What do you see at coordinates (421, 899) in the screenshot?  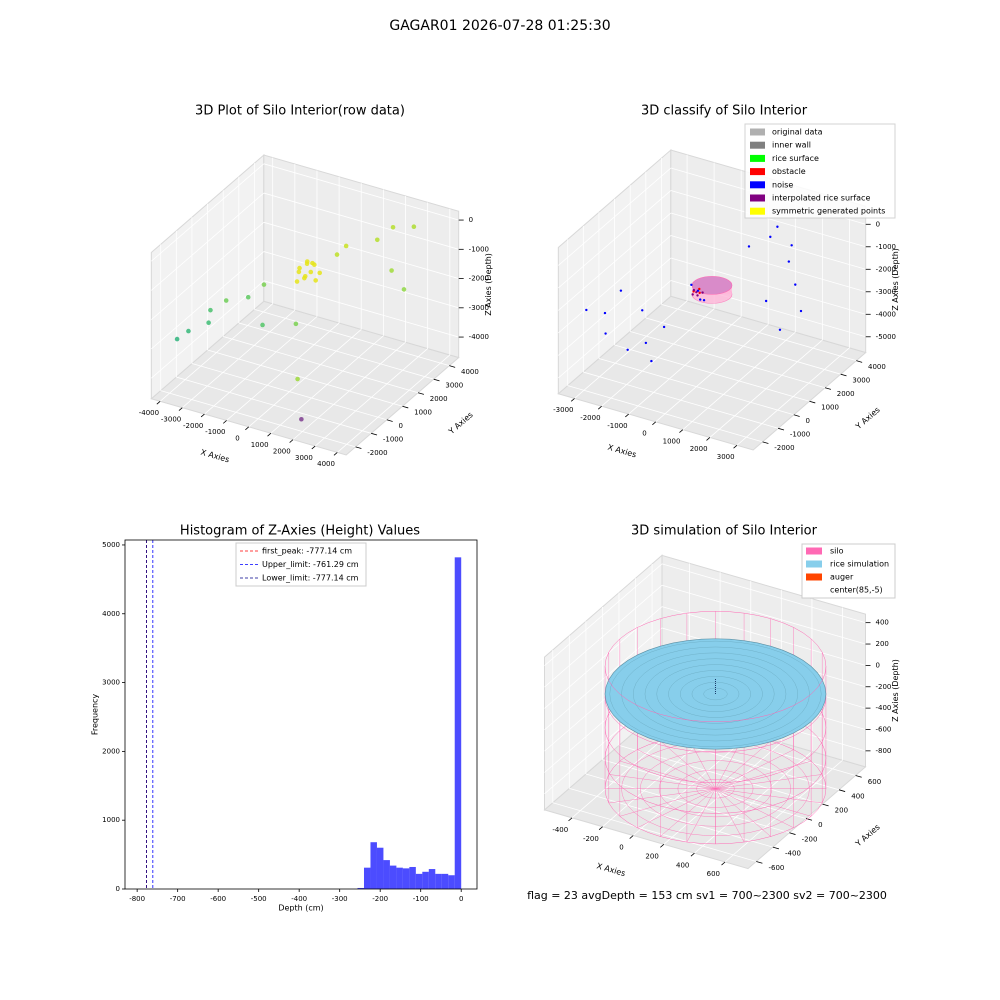 I see `x-tick-label: -100` at bounding box center [421, 899].